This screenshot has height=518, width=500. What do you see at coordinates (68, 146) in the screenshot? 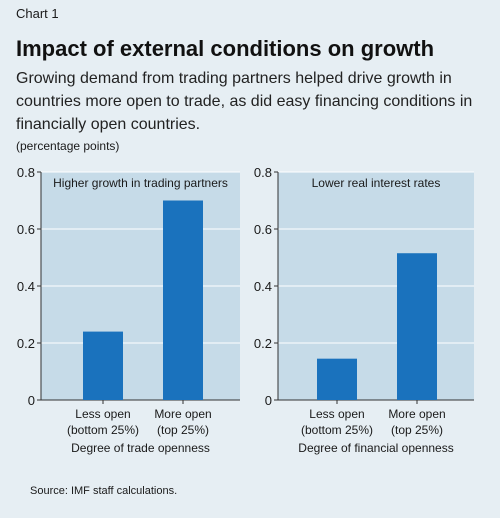
I see `unit-label: (percentage points)` at bounding box center [68, 146].